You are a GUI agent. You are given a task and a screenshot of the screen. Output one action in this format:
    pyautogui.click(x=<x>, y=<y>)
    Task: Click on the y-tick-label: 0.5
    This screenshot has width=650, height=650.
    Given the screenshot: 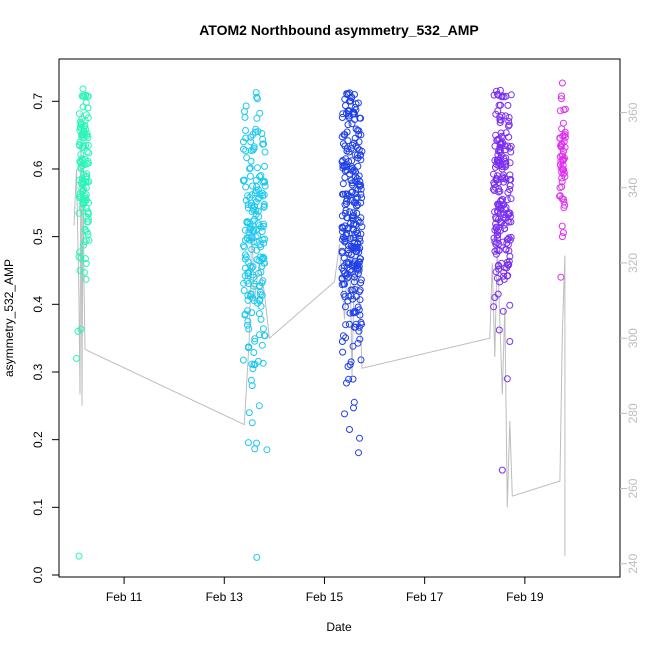 What is the action you would take?
    pyautogui.click(x=38, y=236)
    